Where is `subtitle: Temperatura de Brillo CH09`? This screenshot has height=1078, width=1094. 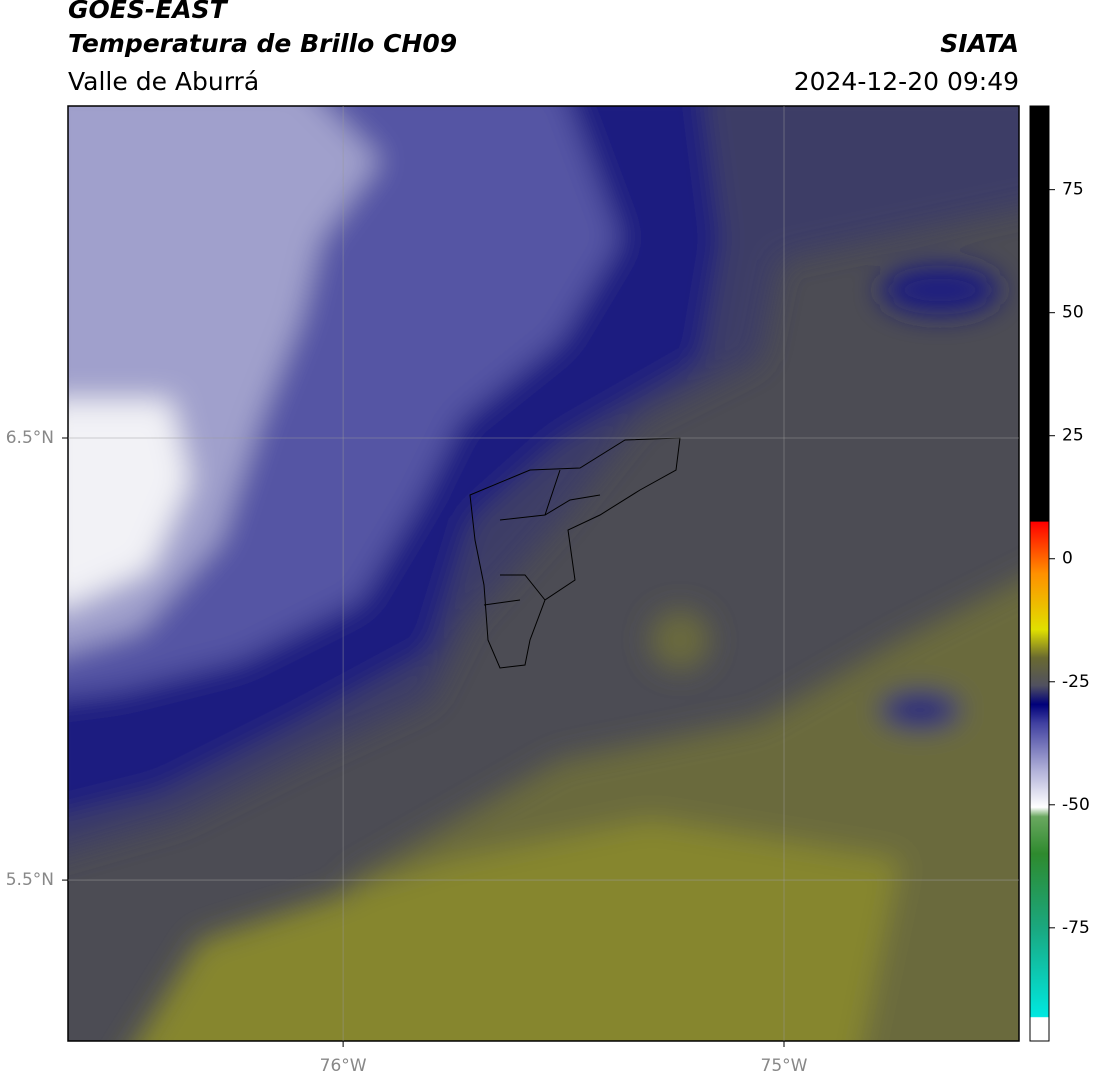 subtitle: Temperatura de Brillo CH09 is located at coordinates (262, 43).